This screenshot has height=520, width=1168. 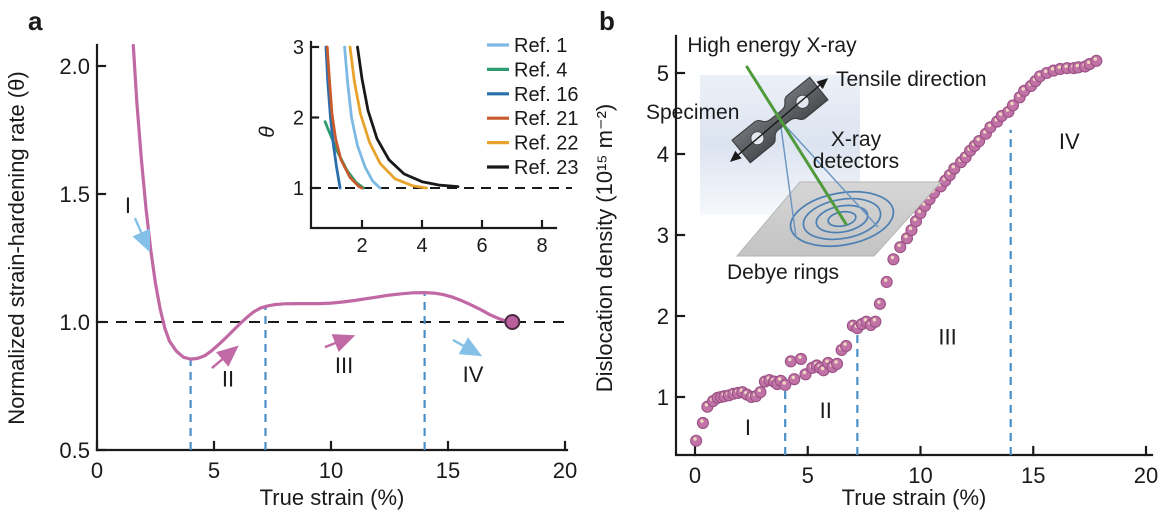 What do you see at coordinates (74, 66) in the screenshot?
I see `panel-a-y-tick-label: 2.0` at bounding box center [74, 66].